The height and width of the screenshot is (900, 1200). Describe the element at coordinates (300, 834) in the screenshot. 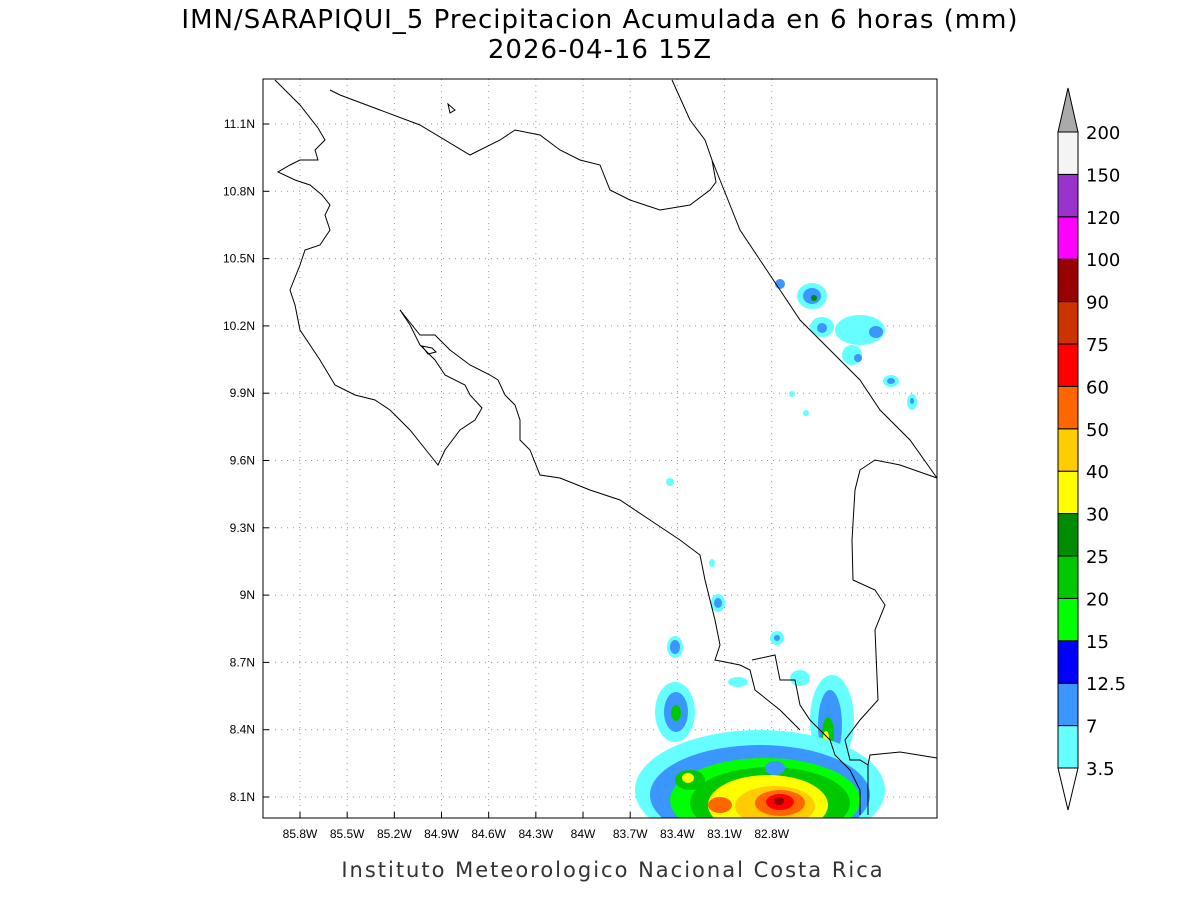

I see `lon-label: 85.8W` at that location.